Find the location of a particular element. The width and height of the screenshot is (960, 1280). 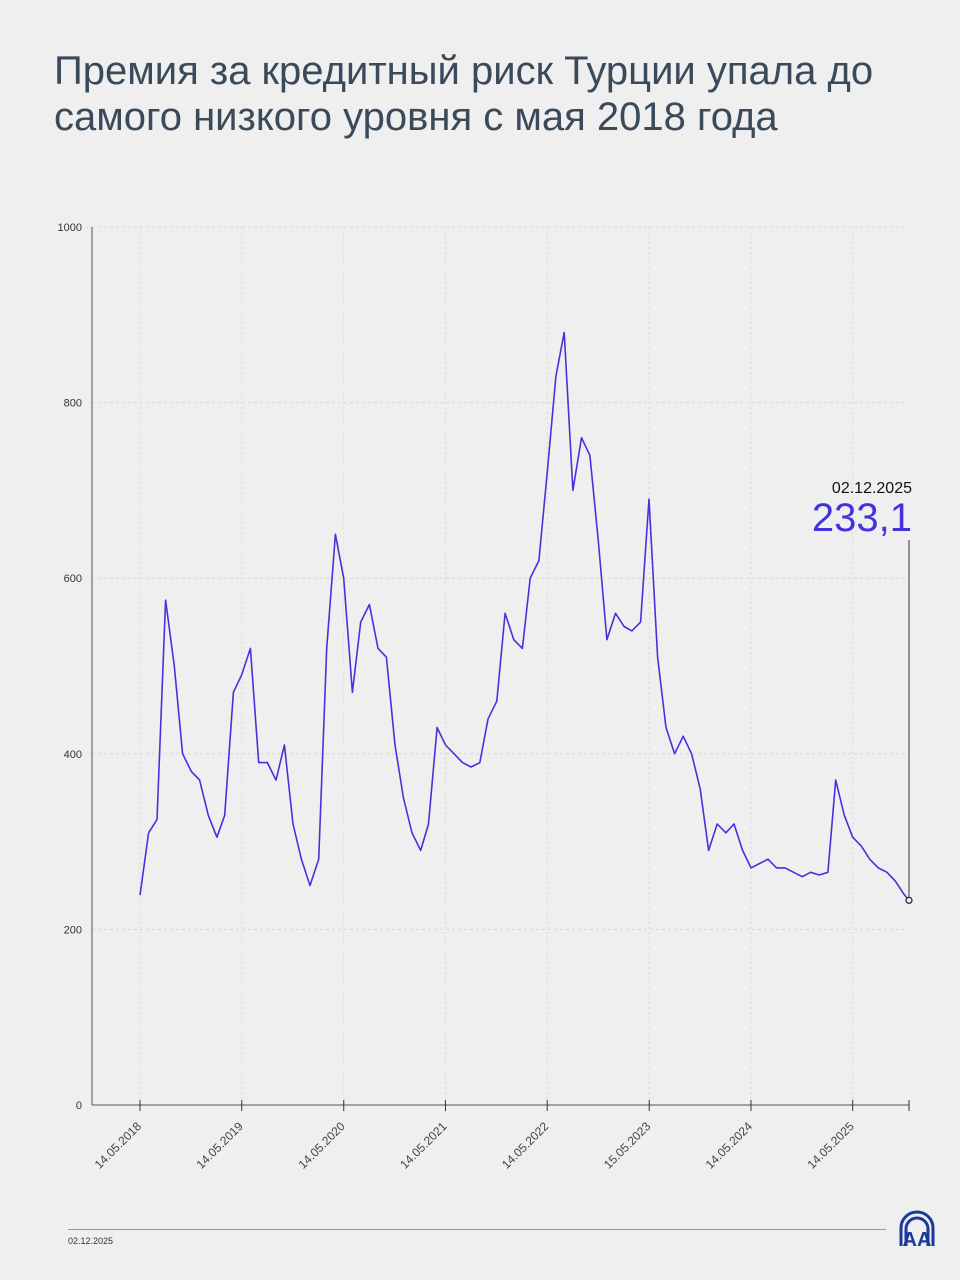

y-tick-label: 800 is located at coordinates (73, 404).